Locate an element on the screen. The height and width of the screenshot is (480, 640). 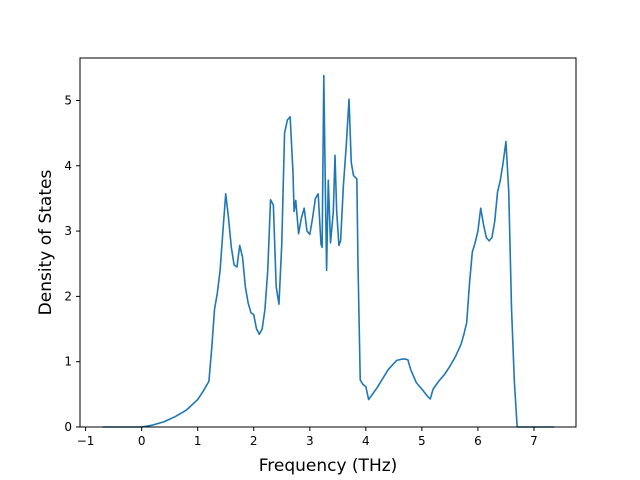
x-tick-label: 5 is located at coordinates (422, 441).